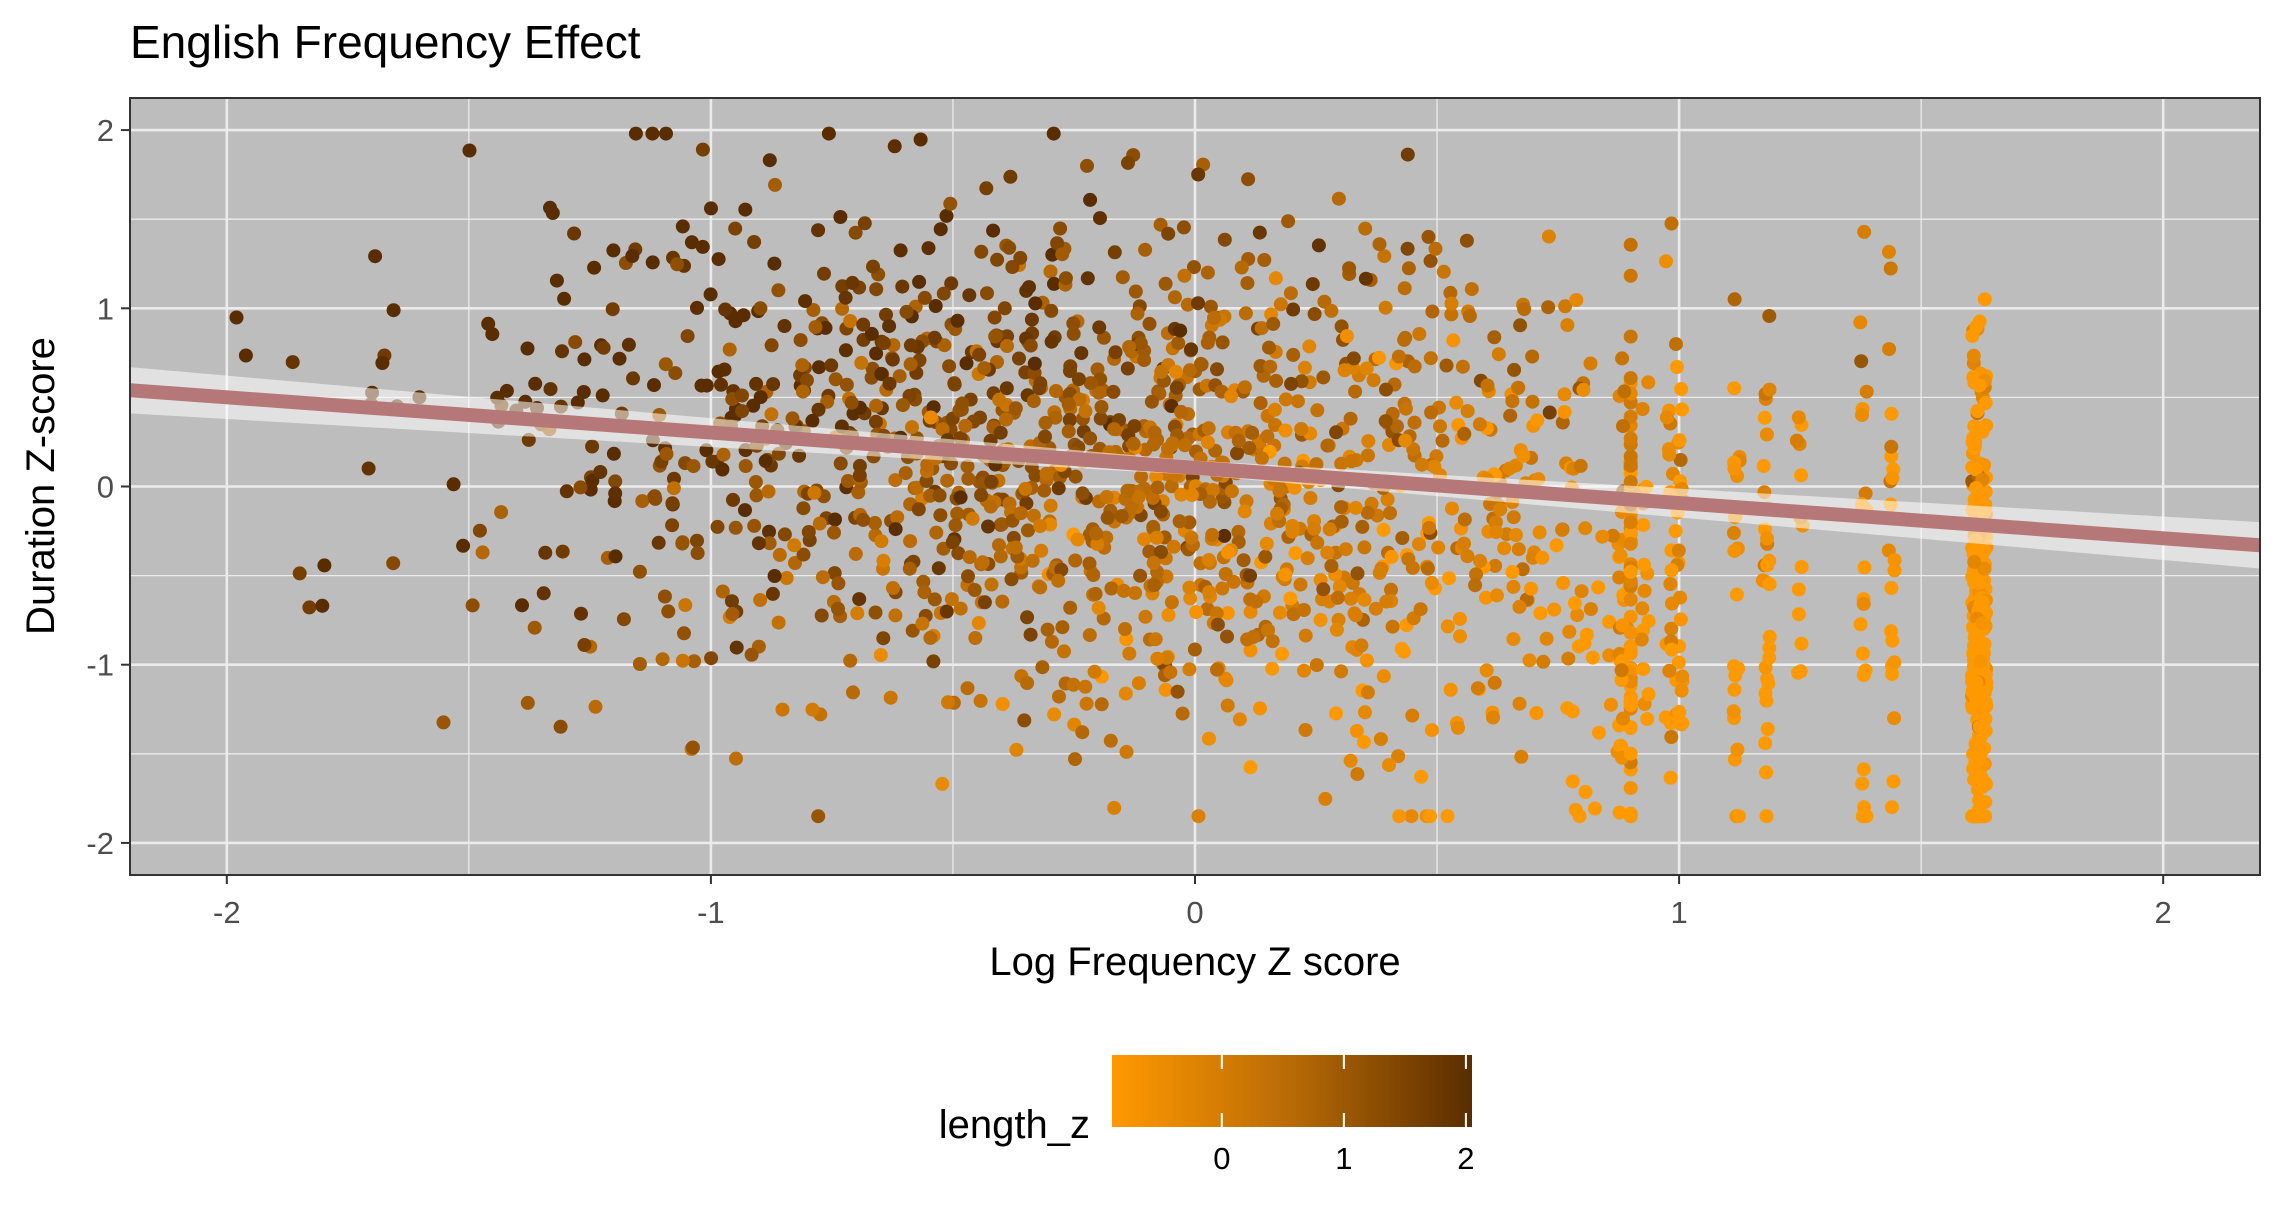 The image size is (2274, 1230). What do you see at coordinates (1344, 1115) in the screenshot?
I see `legend-ticks: 0 1 2` at bounding box center [1344, 1115].